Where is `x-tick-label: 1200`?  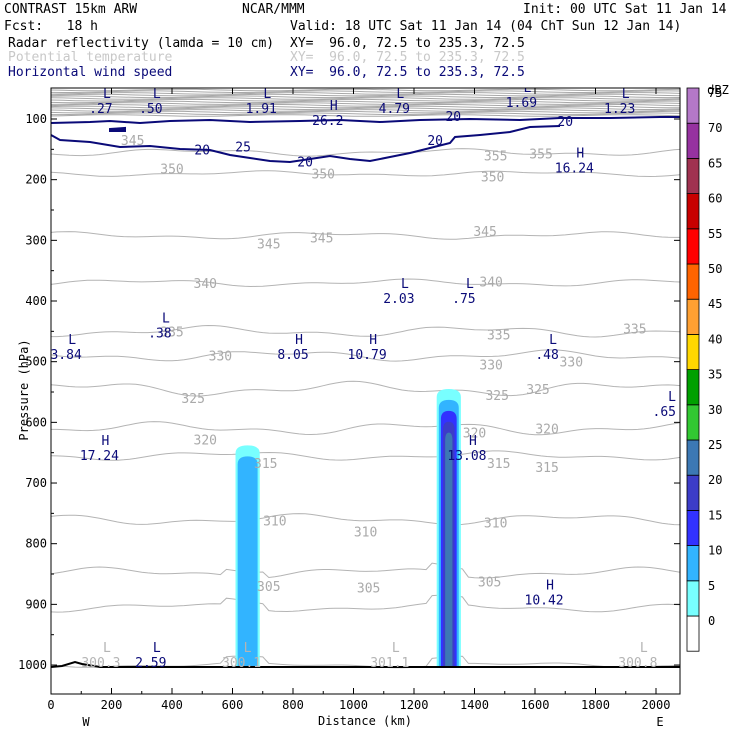
x-tick-label: 1200 is located at coordinates (414, 705).